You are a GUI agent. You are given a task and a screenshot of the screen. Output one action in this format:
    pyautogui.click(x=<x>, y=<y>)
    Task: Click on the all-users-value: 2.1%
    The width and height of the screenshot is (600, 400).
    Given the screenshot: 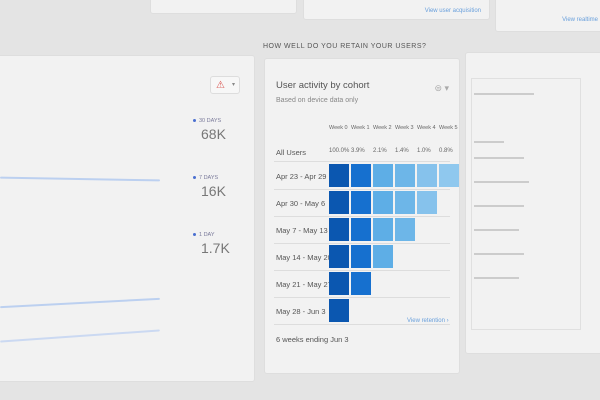 What is the action you would take?
    pyautogui.click(x=380, y=151)
    